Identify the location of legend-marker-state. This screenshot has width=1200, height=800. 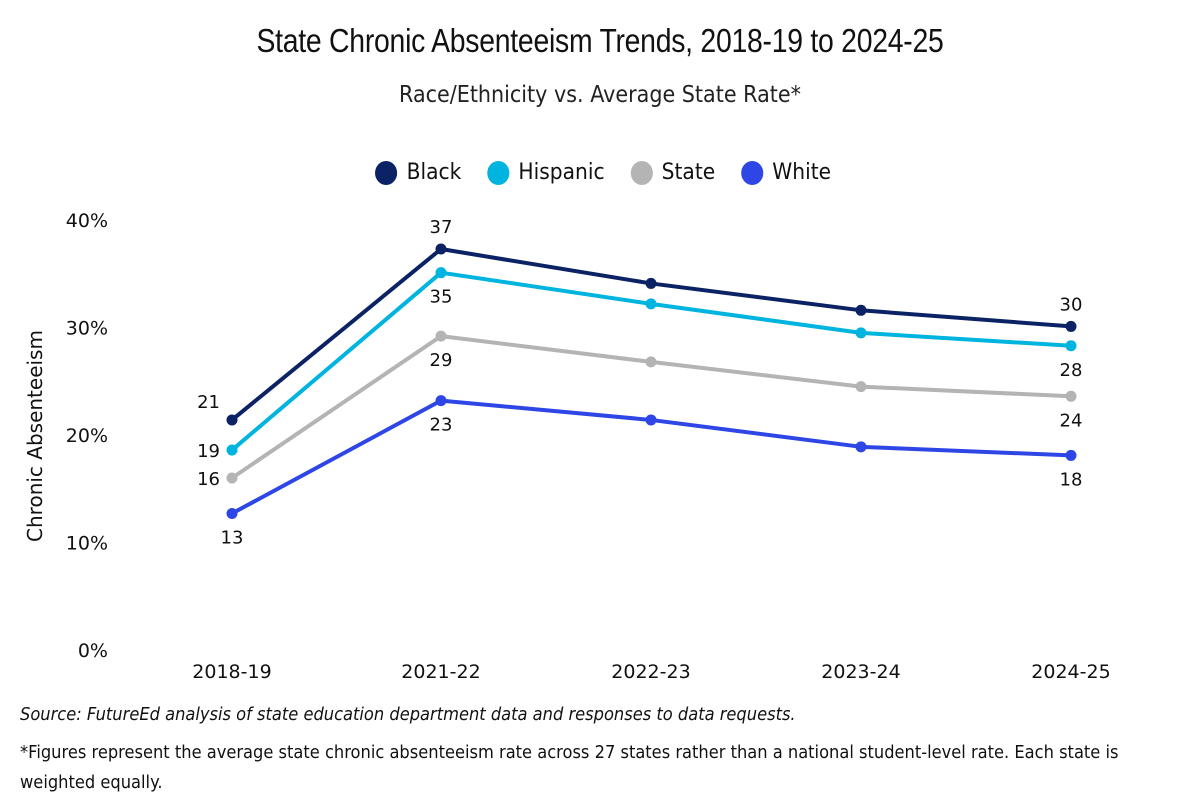
(641, 172).